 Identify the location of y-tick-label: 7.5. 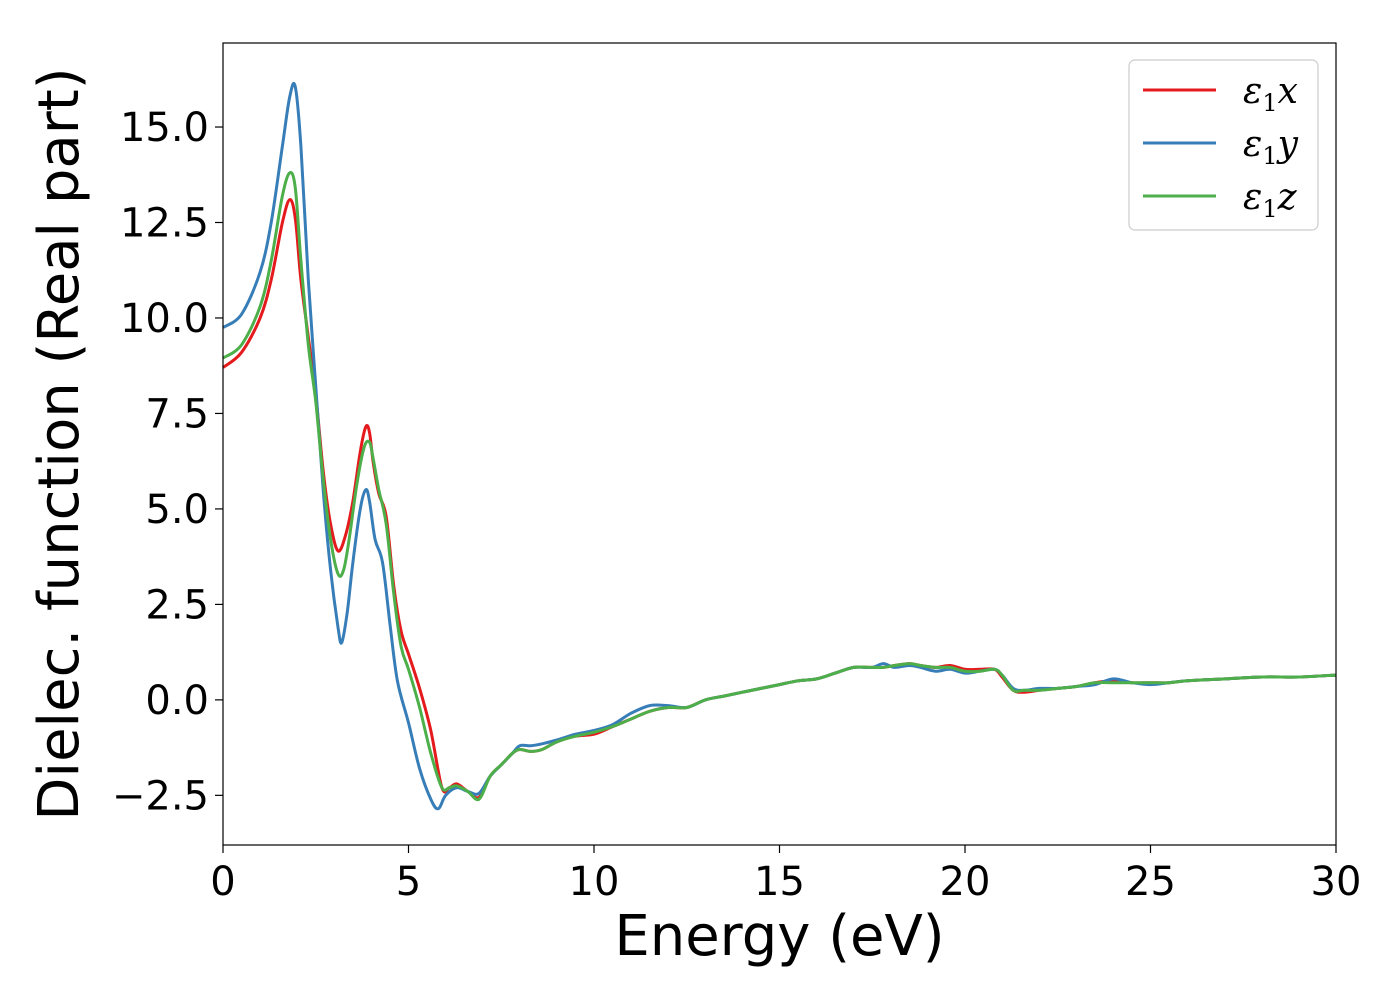
(177, 414).